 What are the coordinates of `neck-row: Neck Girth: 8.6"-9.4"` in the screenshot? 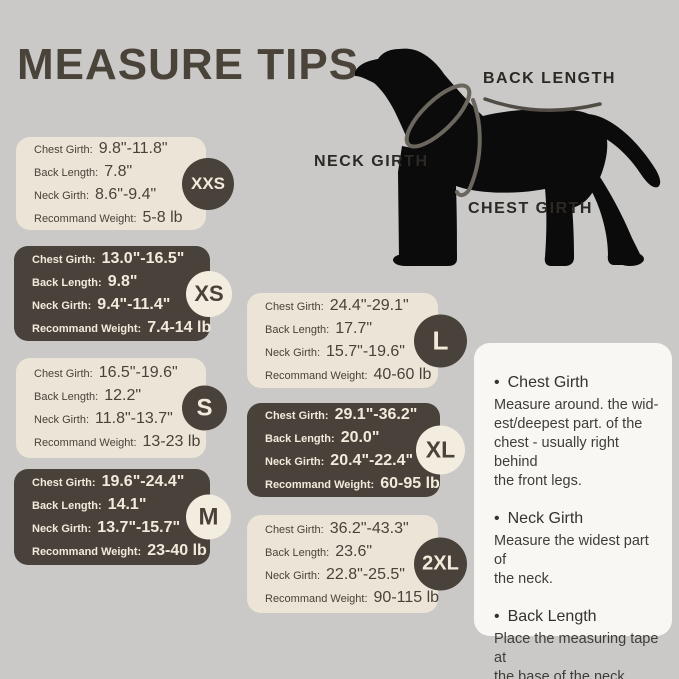 It's located at (111, 195).